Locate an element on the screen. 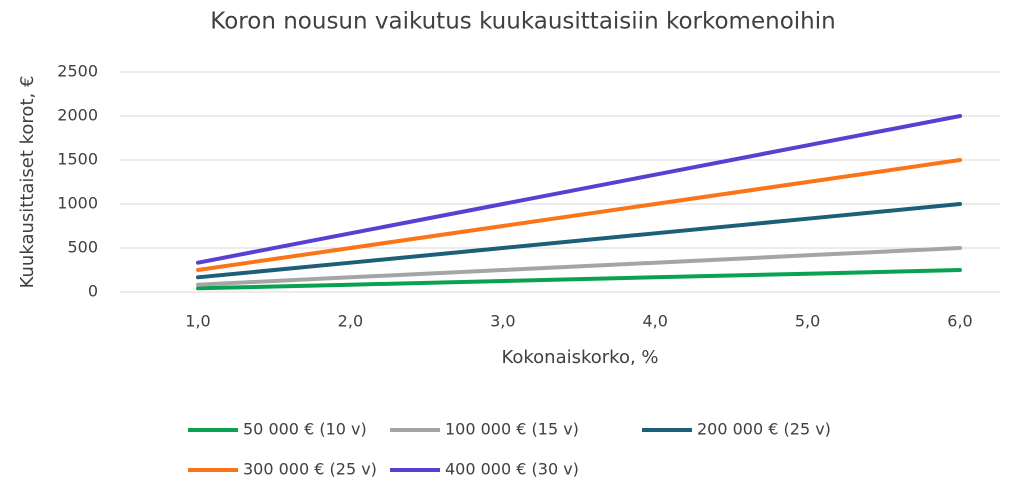 This screenshot has width=1028, height=486. legend-label: 200 000 € (25 v) is located at coordinates (764, 429).